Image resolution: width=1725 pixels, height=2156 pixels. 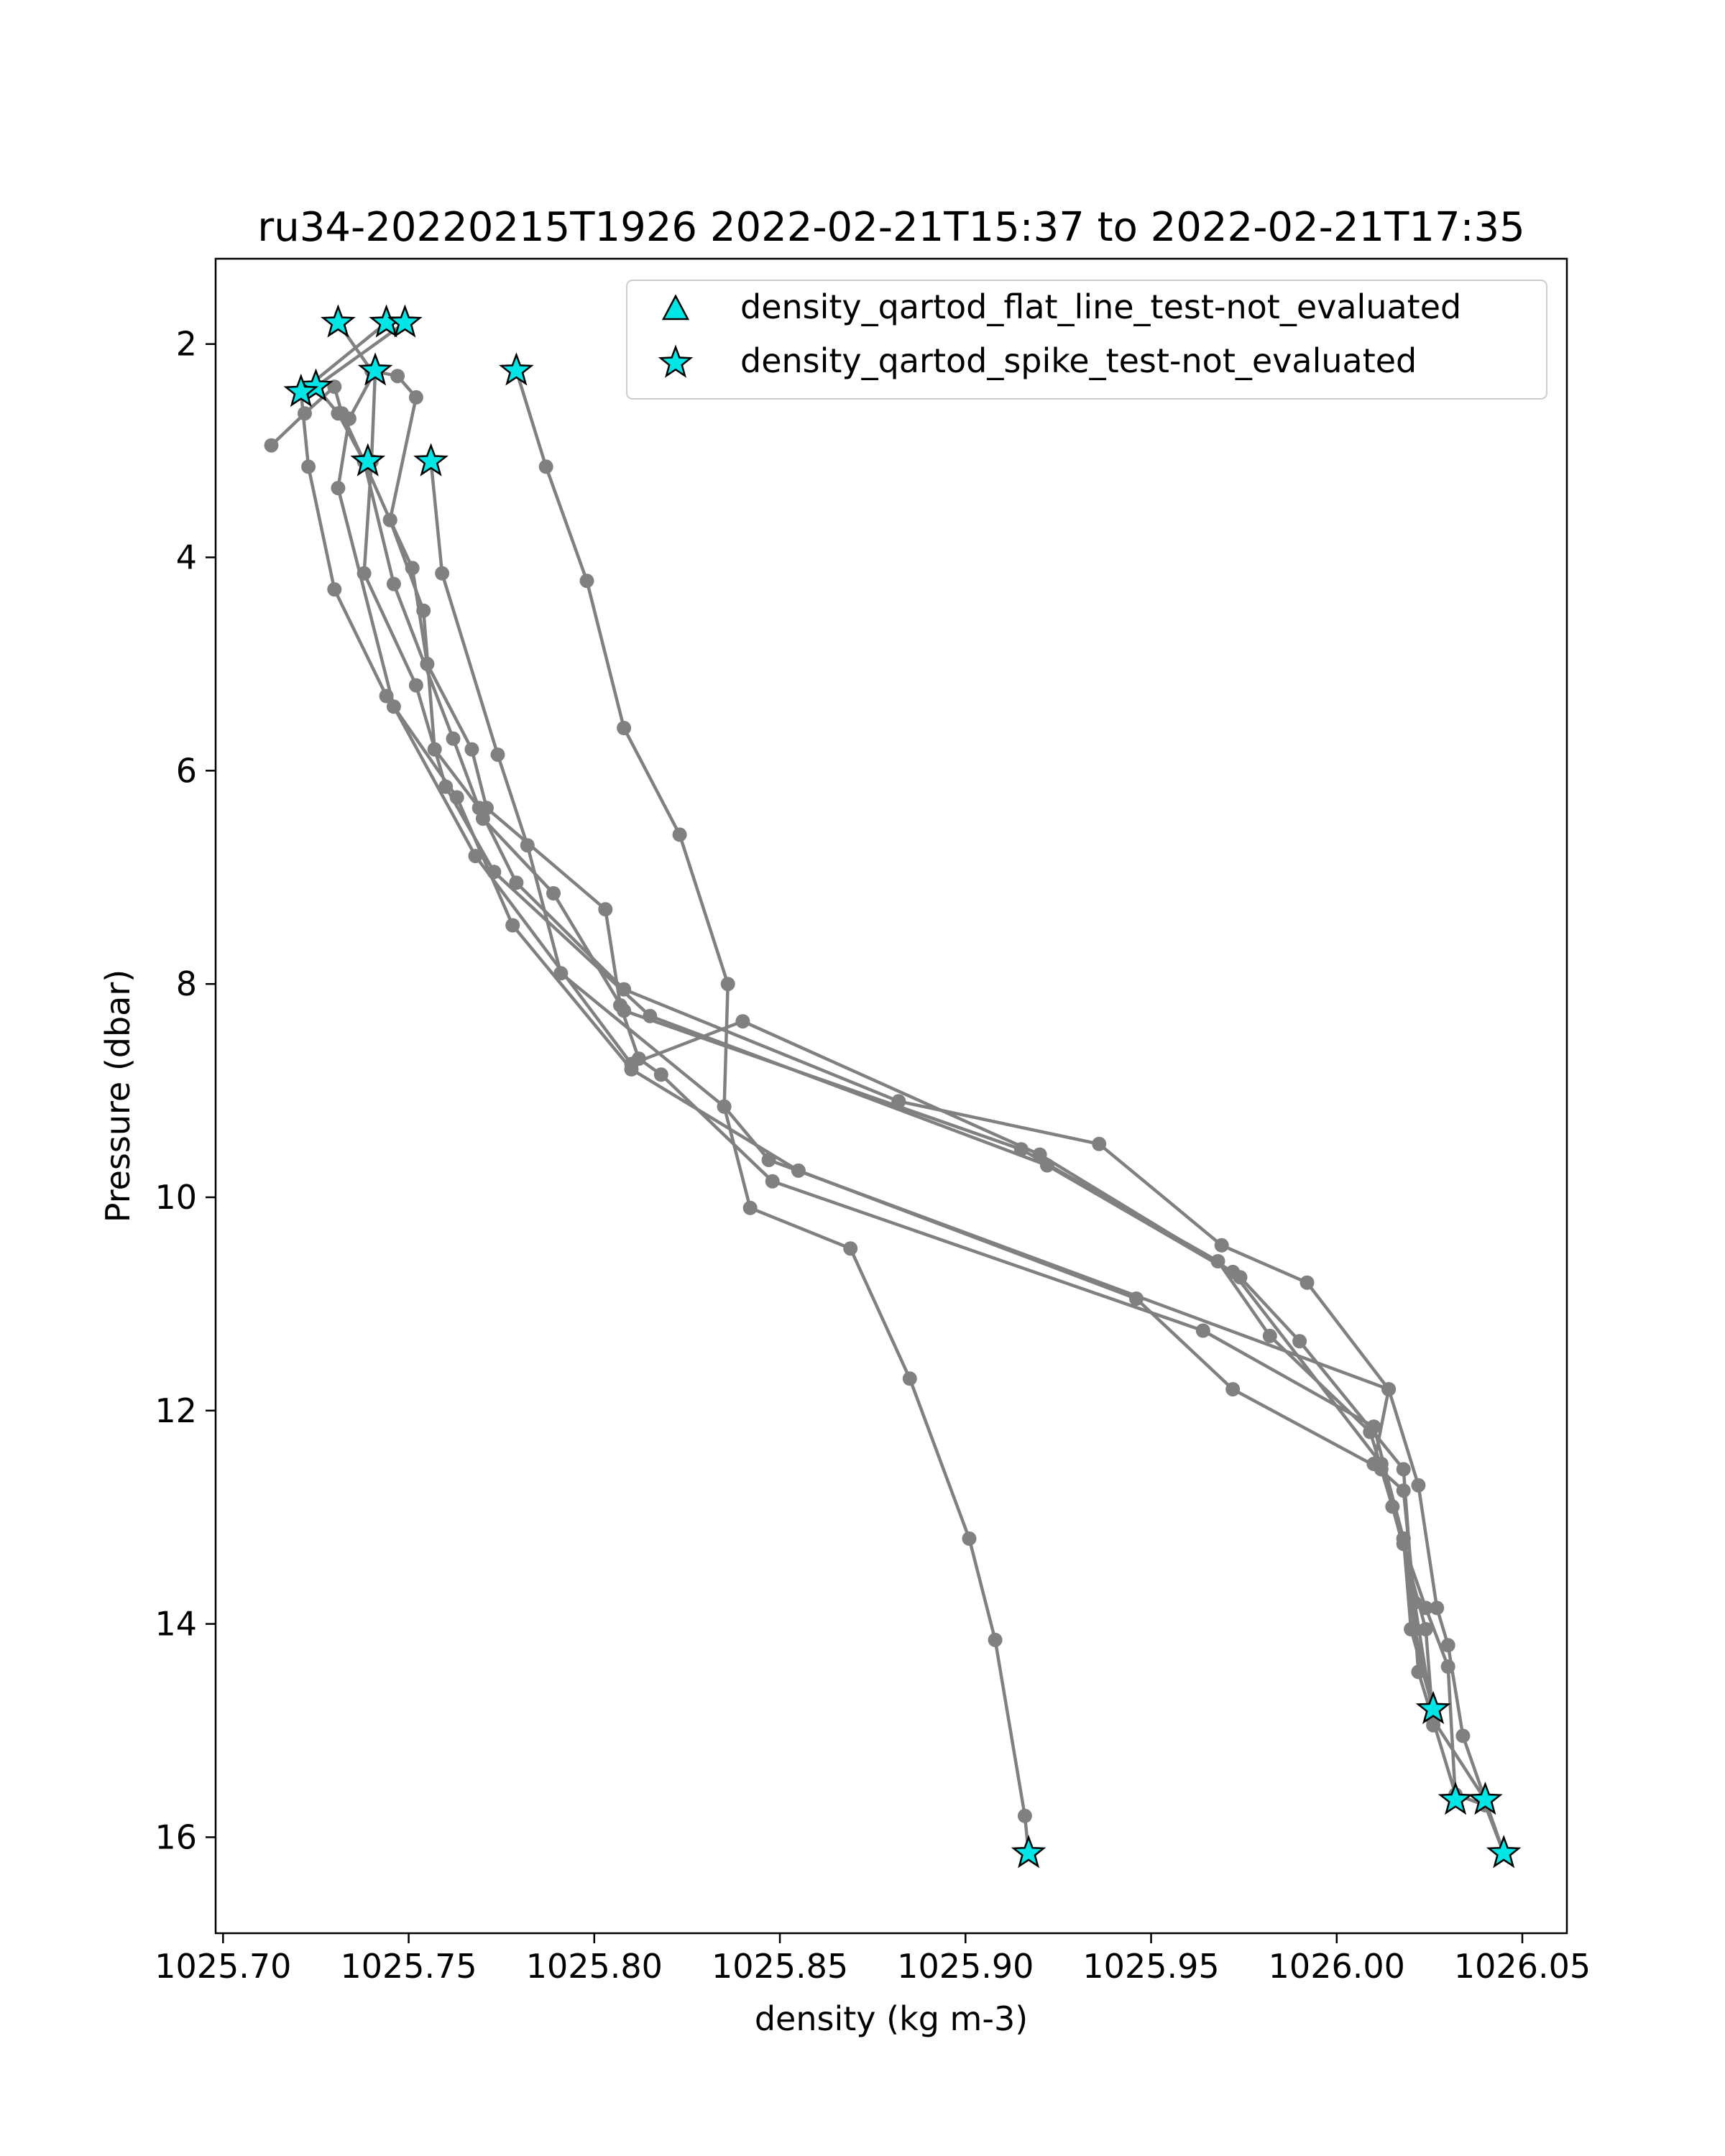 What do you see at coordinates (176, 1837) in the screenshot?
I see `y-tick-label: 16` at bounding box center [176, 1837].